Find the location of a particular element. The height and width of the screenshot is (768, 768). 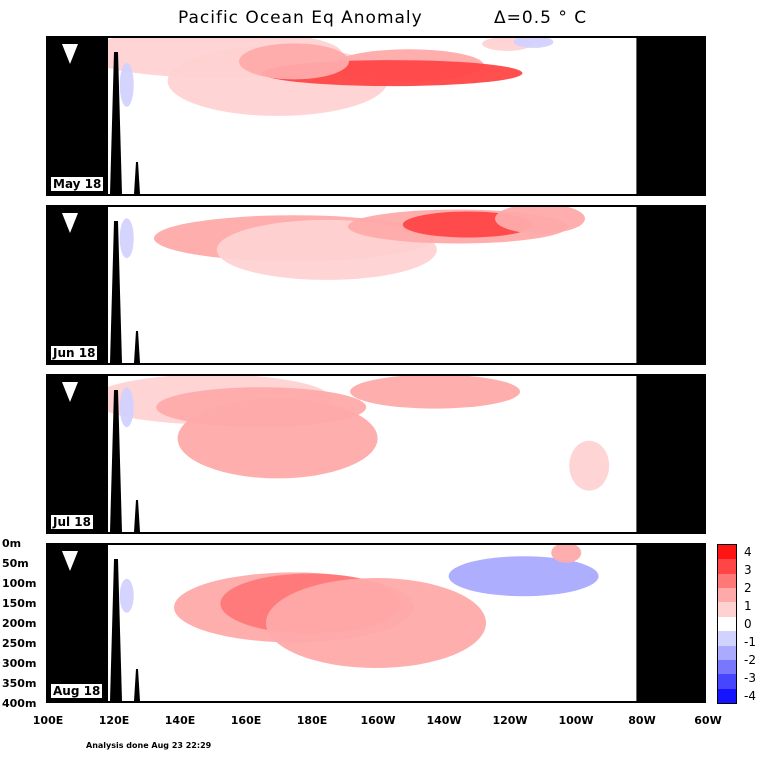

colorbar is located at coordinates (727, 624).